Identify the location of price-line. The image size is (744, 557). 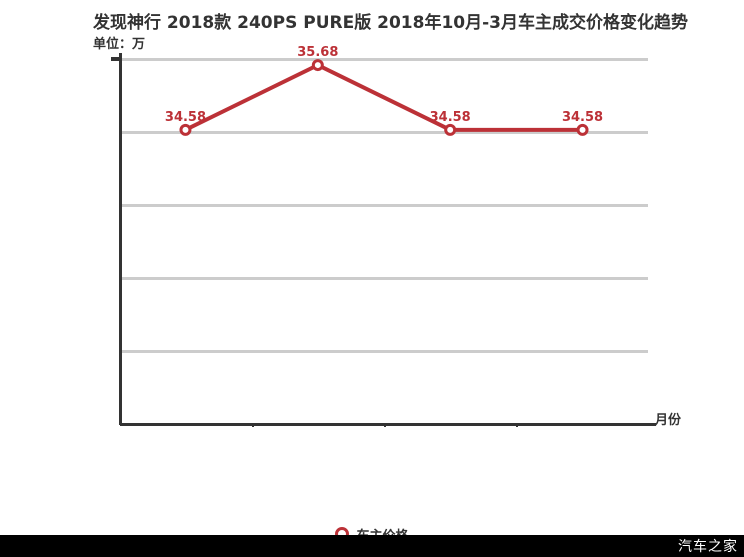
(383, 97).